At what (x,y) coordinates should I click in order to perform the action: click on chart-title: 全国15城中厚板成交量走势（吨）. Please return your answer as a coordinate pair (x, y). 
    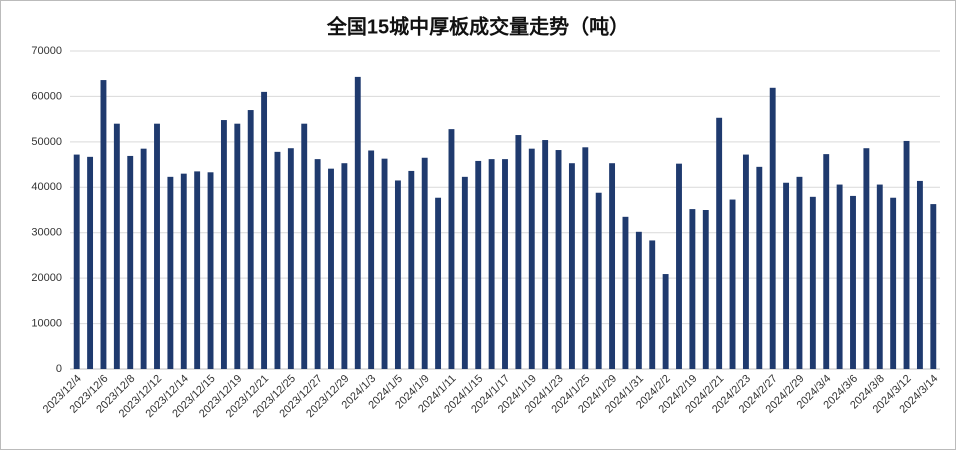
    Looking at the image, I should click on (477, 26).